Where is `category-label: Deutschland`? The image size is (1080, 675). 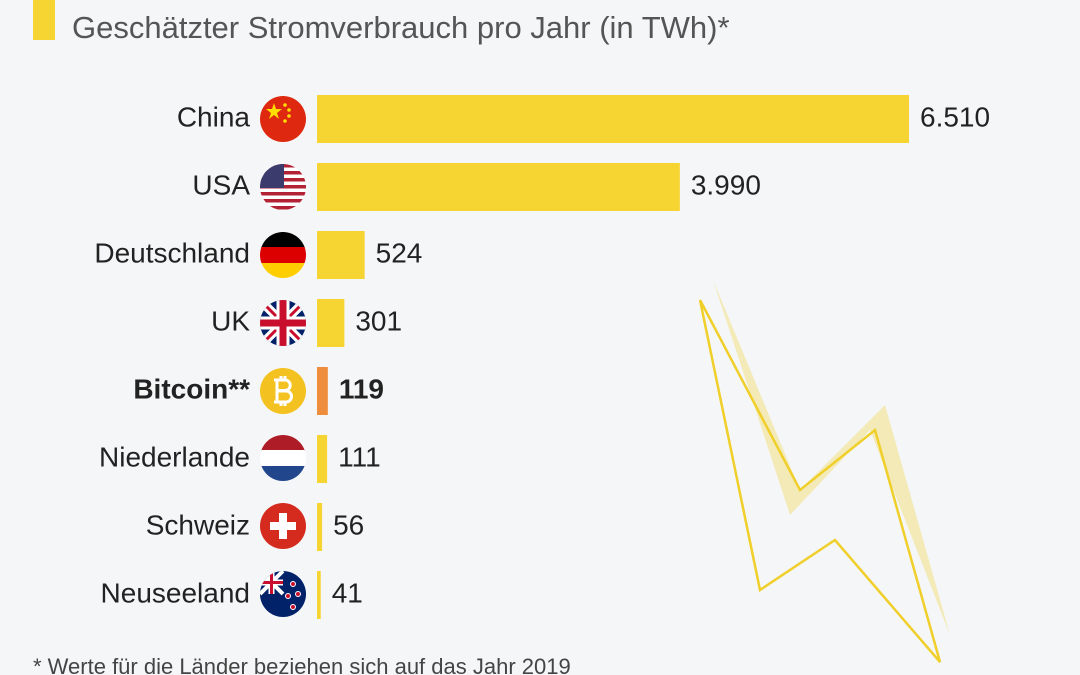
category-label: Deutschland is located at coordinates (172, 252).